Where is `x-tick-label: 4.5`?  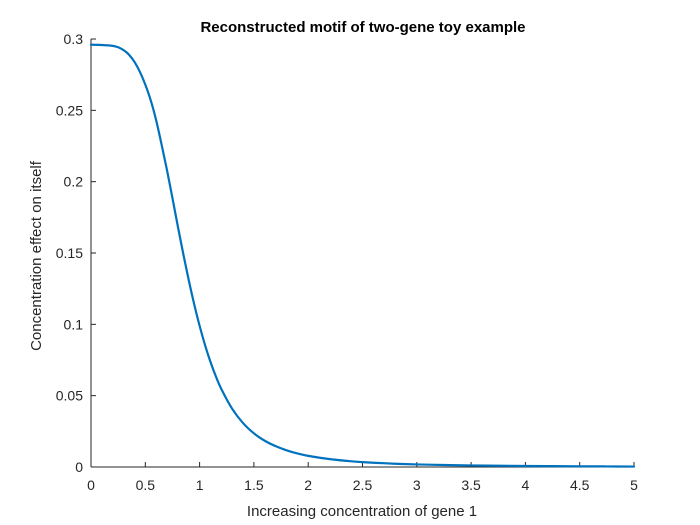
x-tick-label: 4.5 is located at coordinates (580, 485).